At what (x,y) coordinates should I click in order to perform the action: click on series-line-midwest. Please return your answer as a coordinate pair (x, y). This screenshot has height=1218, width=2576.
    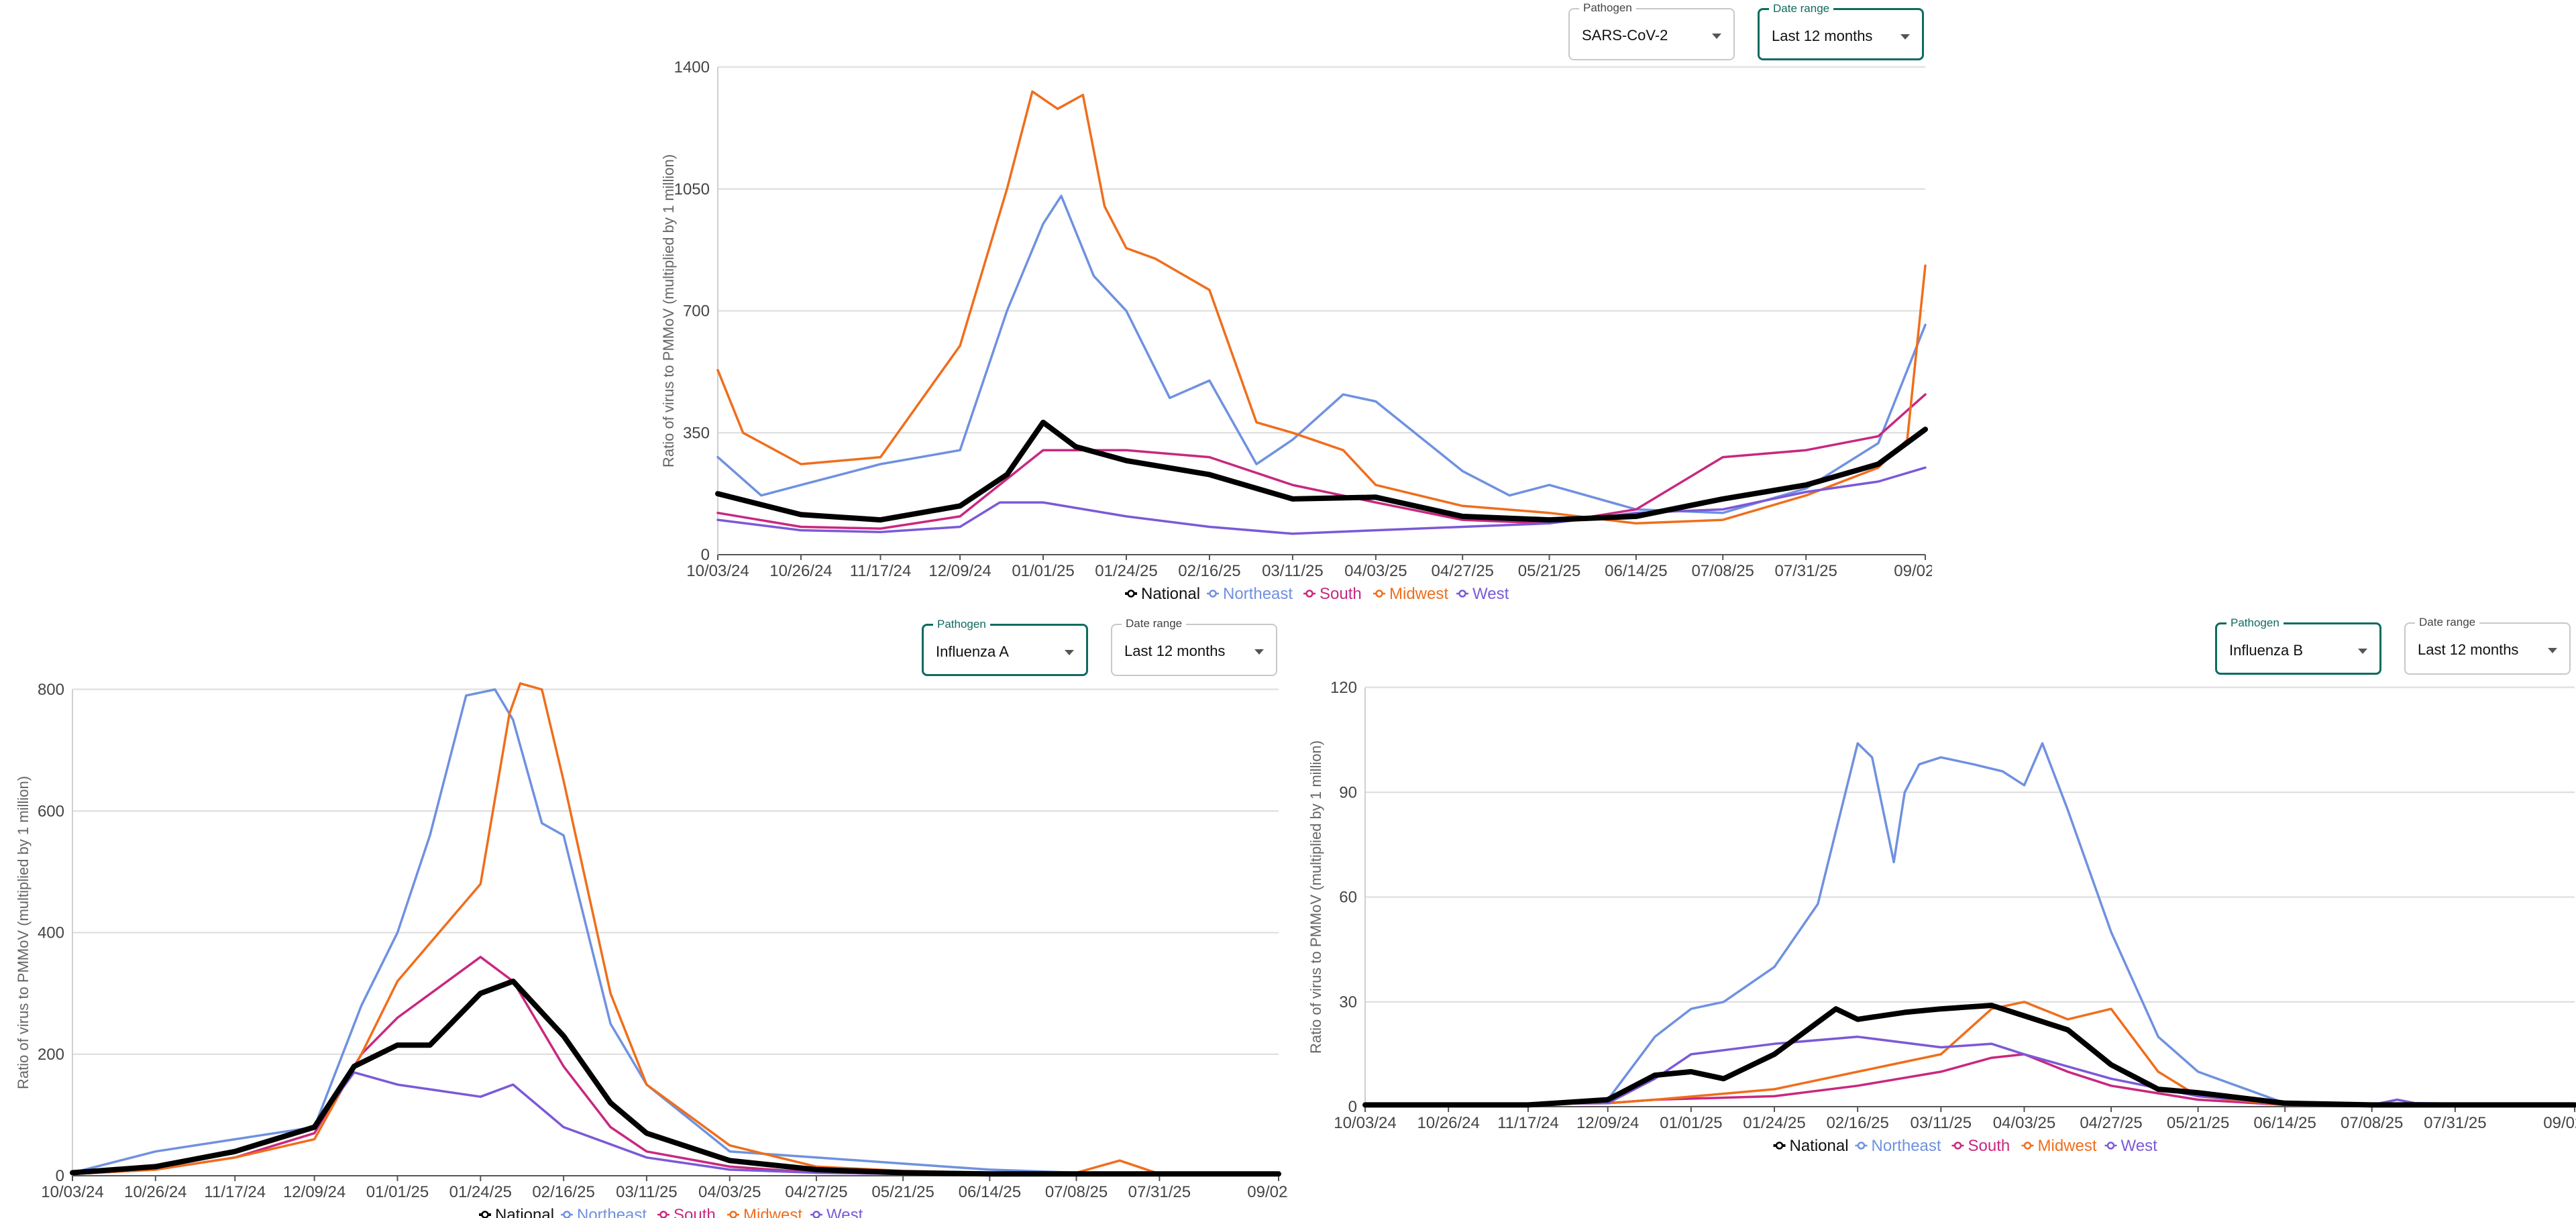
    Looking at the image, I should click on (1970, 1054).